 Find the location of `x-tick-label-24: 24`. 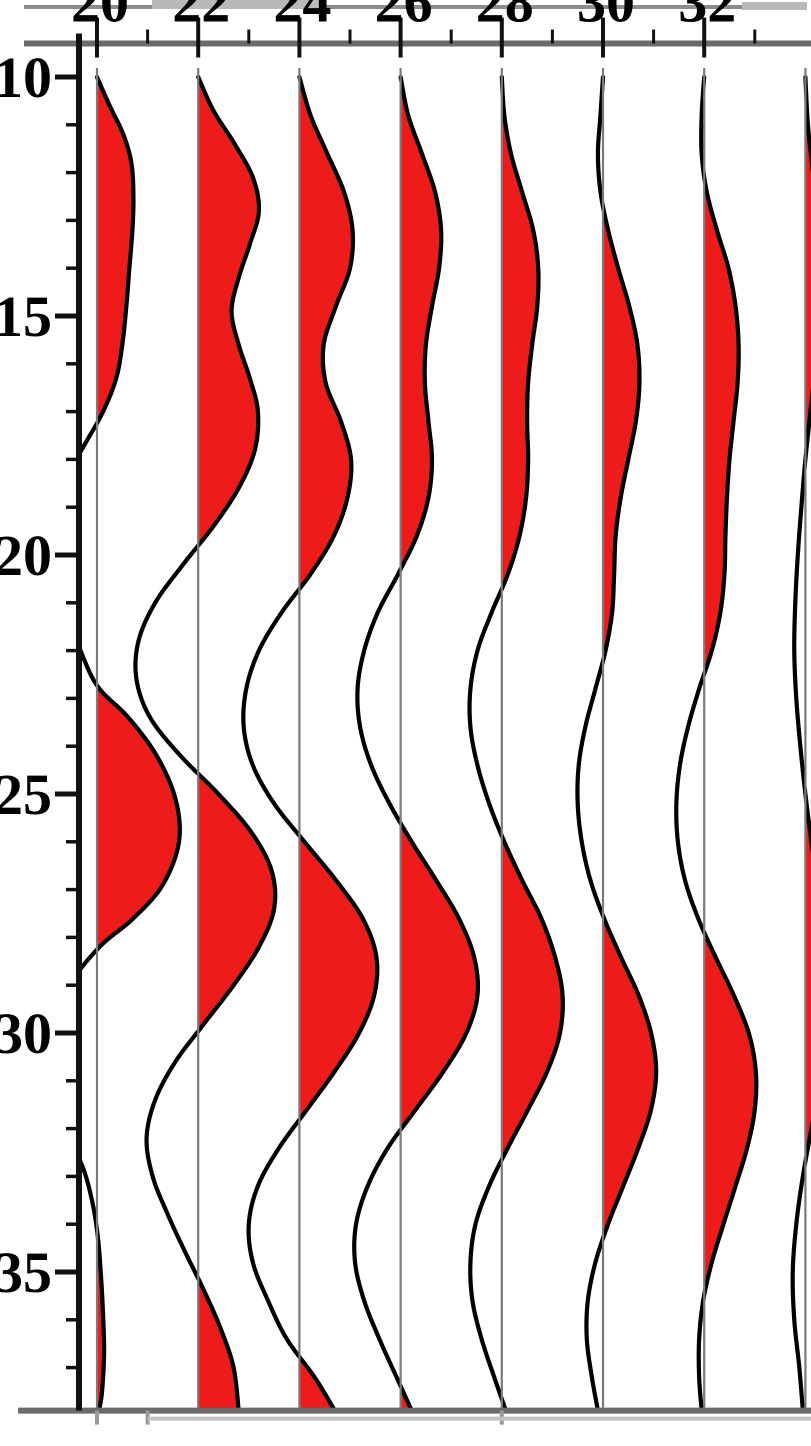

x-tick-label-24: 24 is located at coordinates (302, 17).